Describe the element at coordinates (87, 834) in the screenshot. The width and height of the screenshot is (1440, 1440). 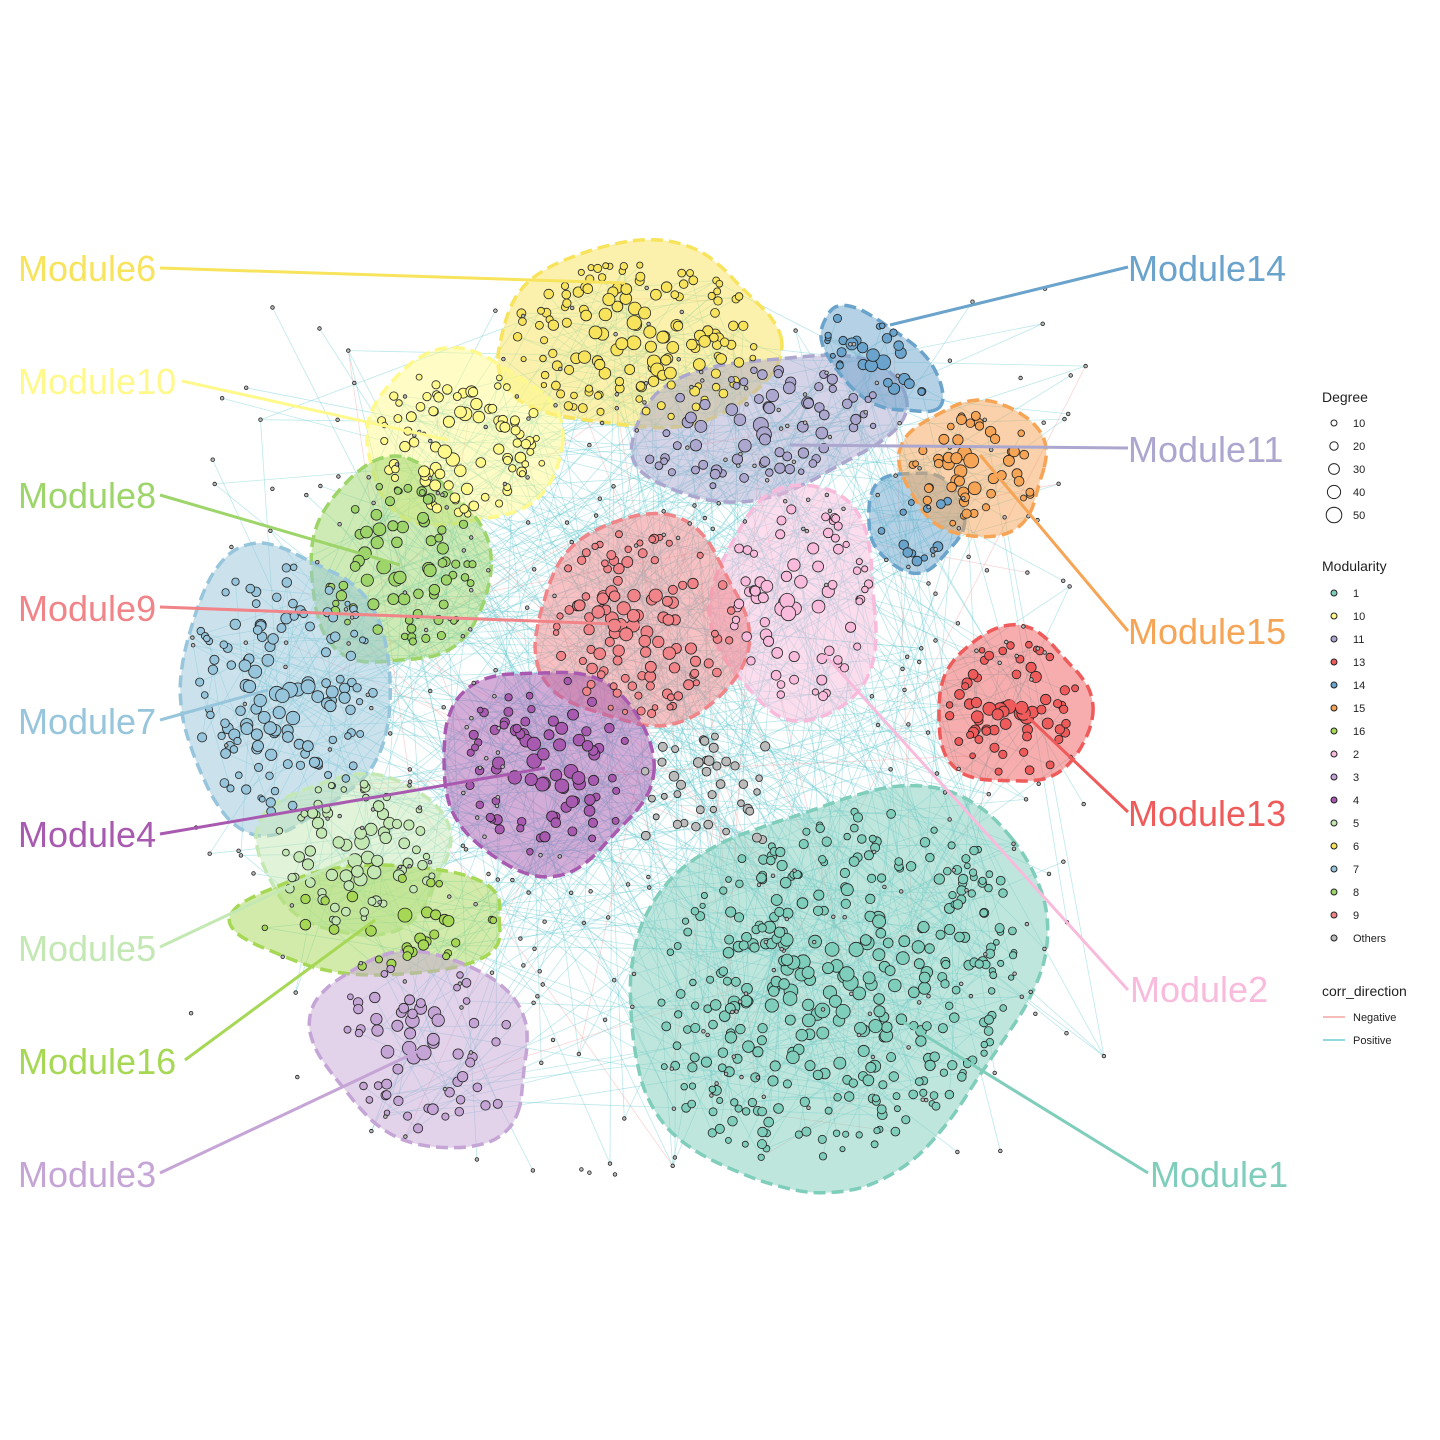
I see `module-label-4: Module4` at that location.